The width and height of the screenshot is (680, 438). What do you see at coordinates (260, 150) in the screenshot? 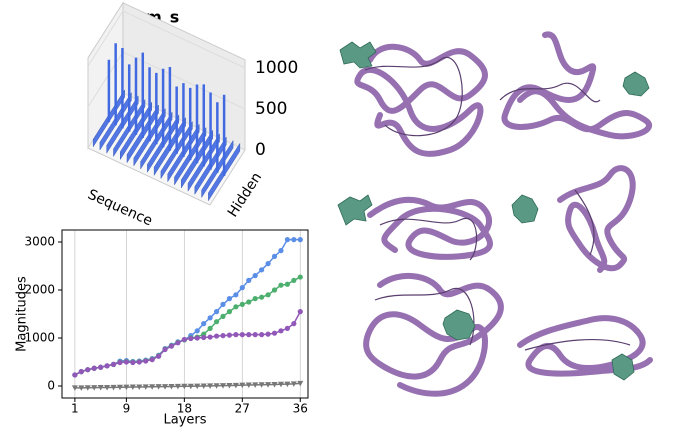
I see `z-tick-label: 0` at bounding box center [260, 150].